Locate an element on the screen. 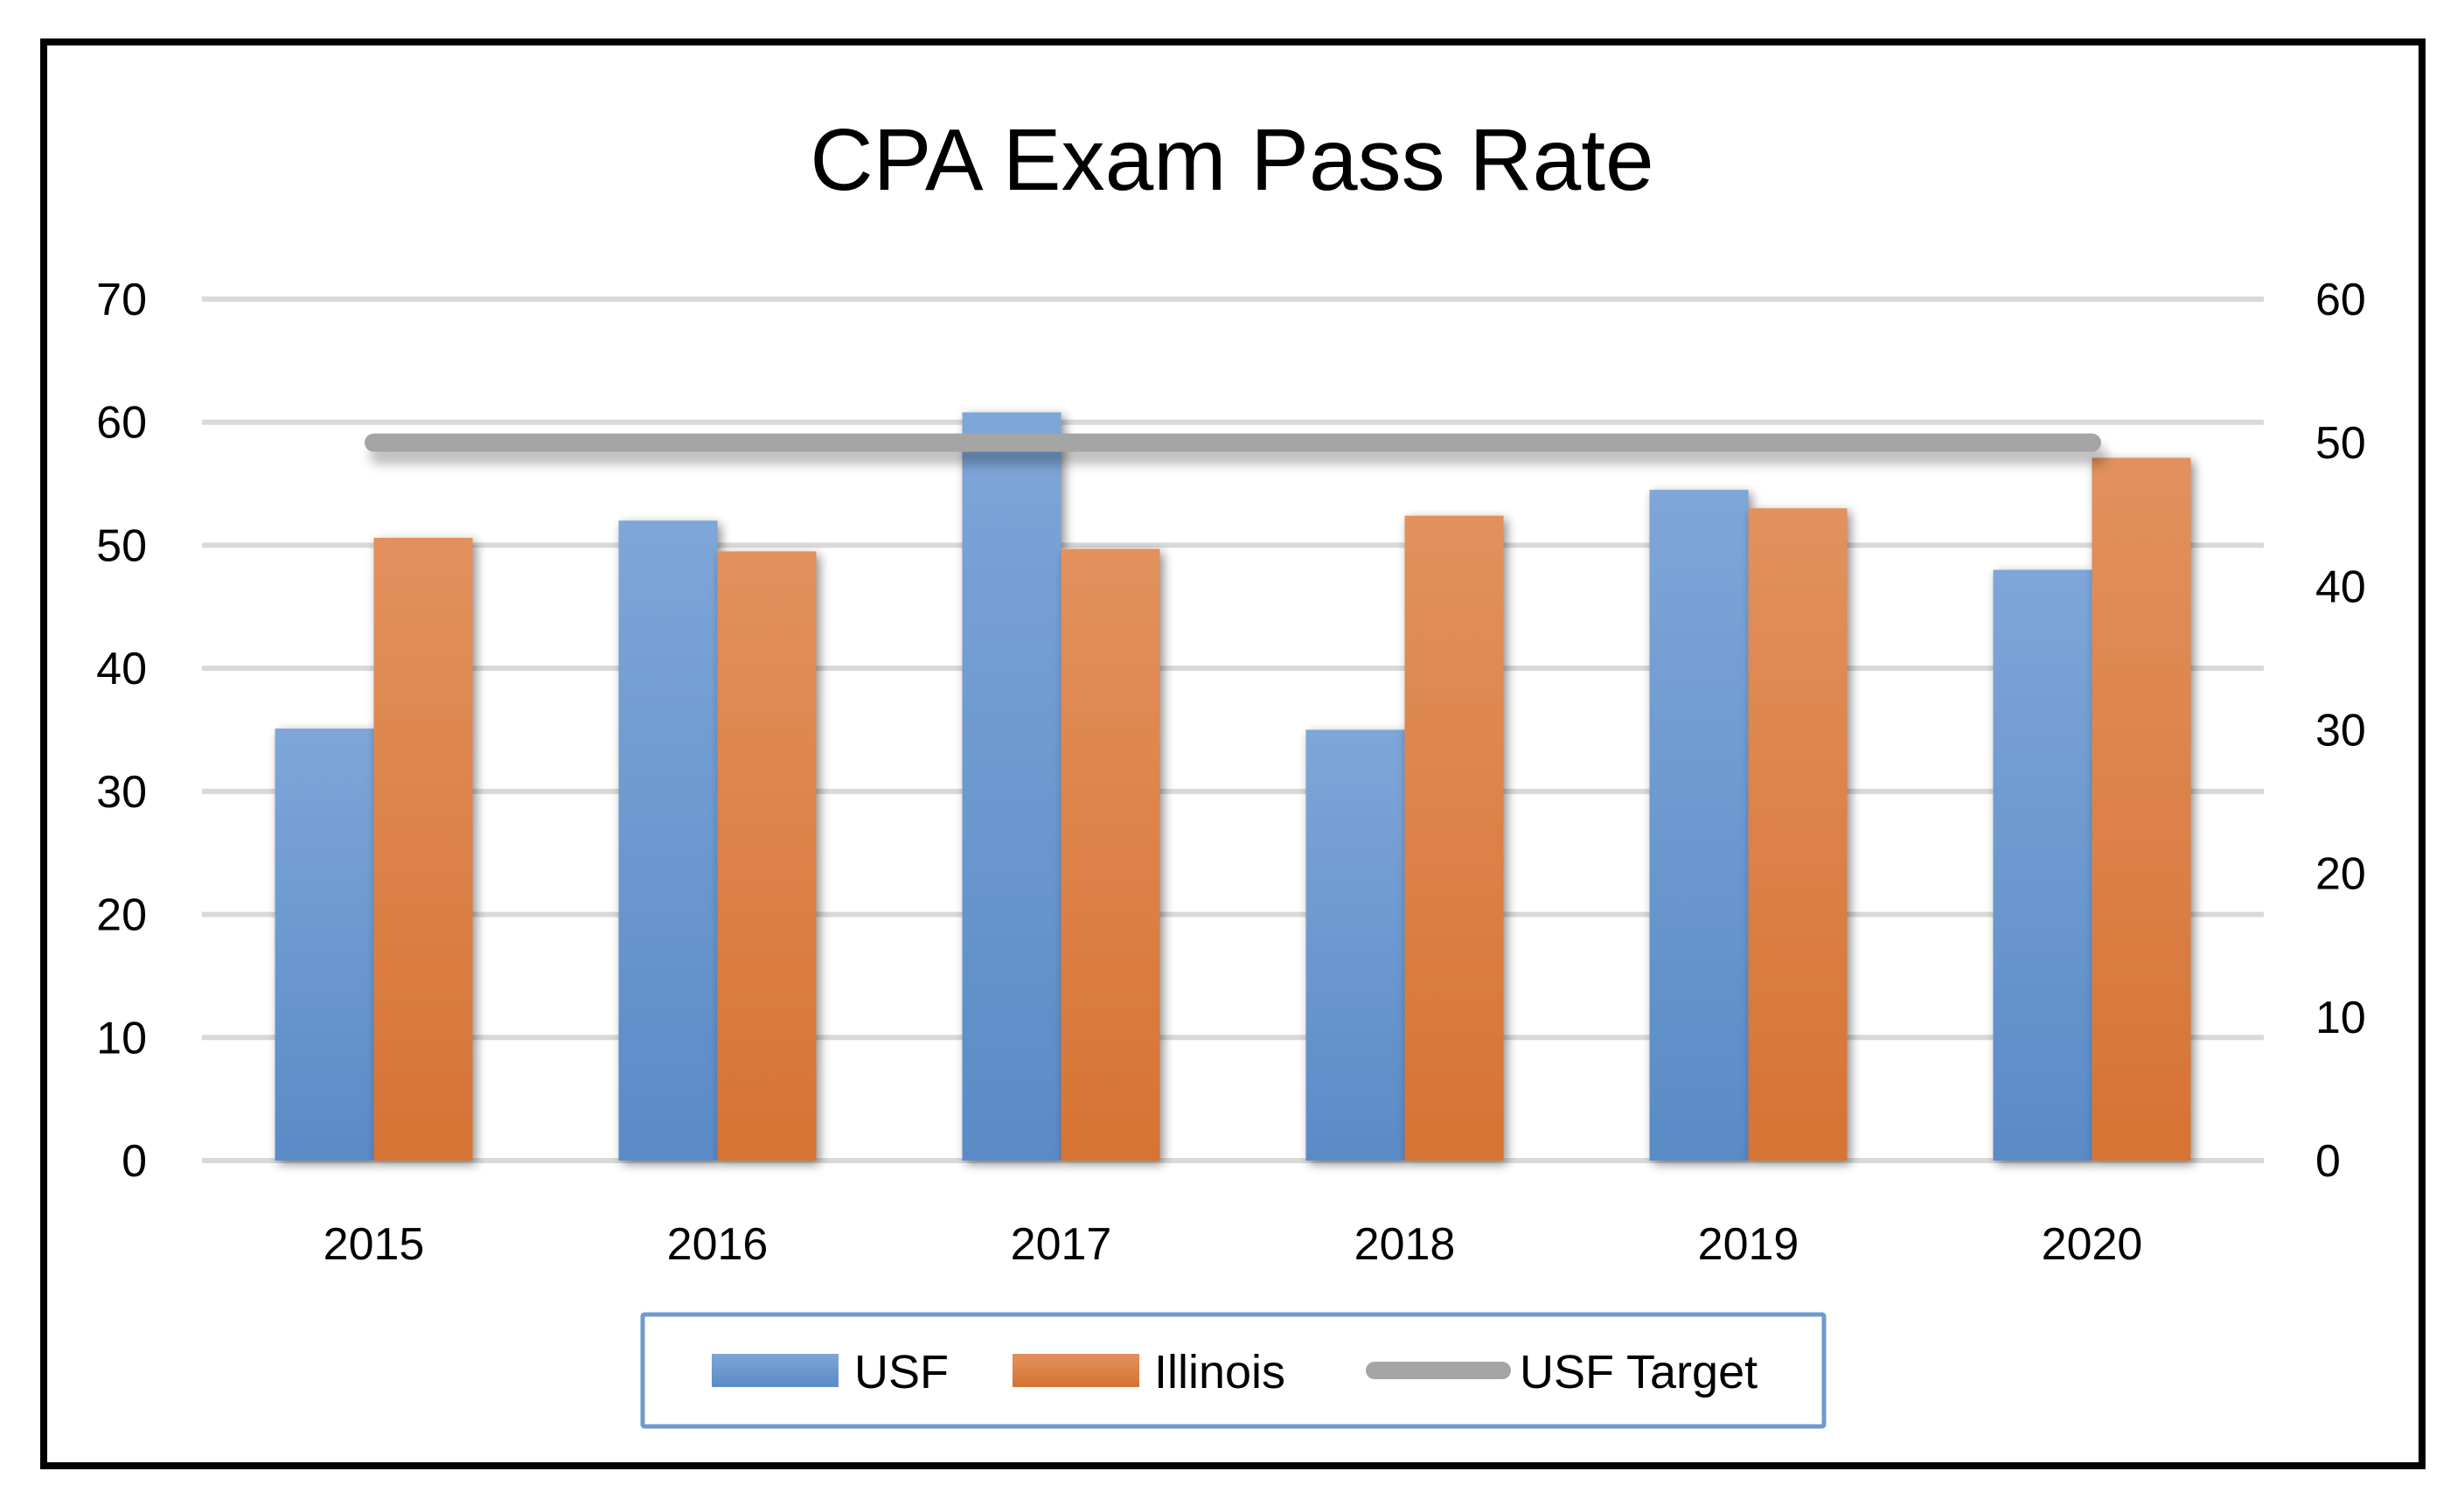  y-tick-label: 70 is located at coordinates (122, 300).